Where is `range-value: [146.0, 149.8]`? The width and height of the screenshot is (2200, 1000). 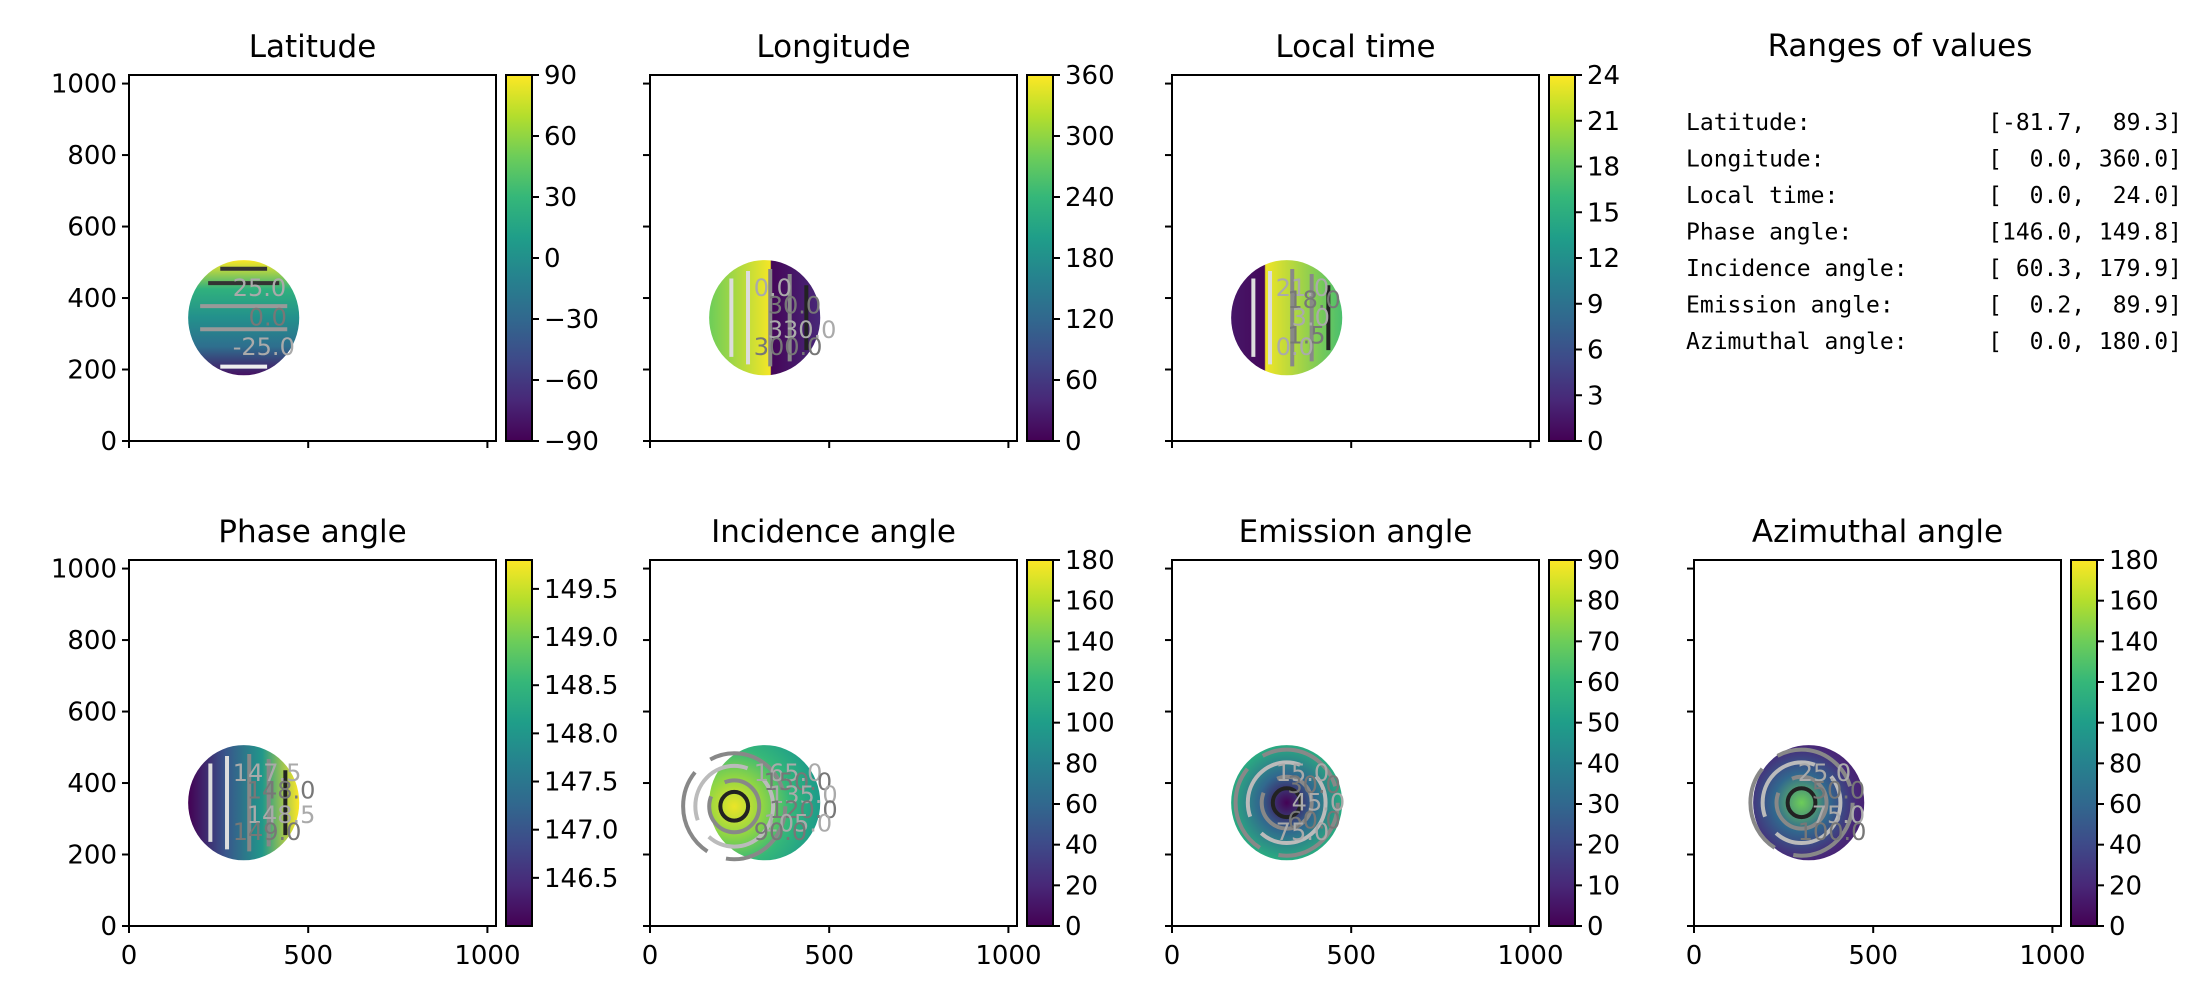 range-value: [146.0, 149.8] is located at coordinates (2085, 233).